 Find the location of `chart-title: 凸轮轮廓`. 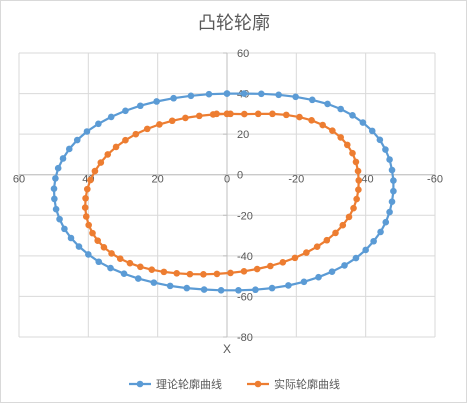

chart-title: 凸轮轮廓 is located at coordinates (234, 23).